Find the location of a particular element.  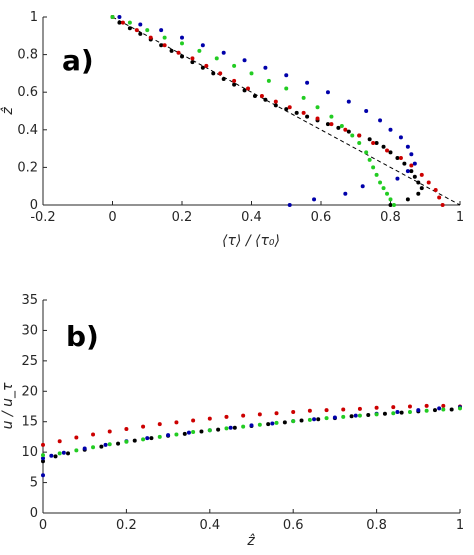

panel-b-points is located at coordinates (251, 440).